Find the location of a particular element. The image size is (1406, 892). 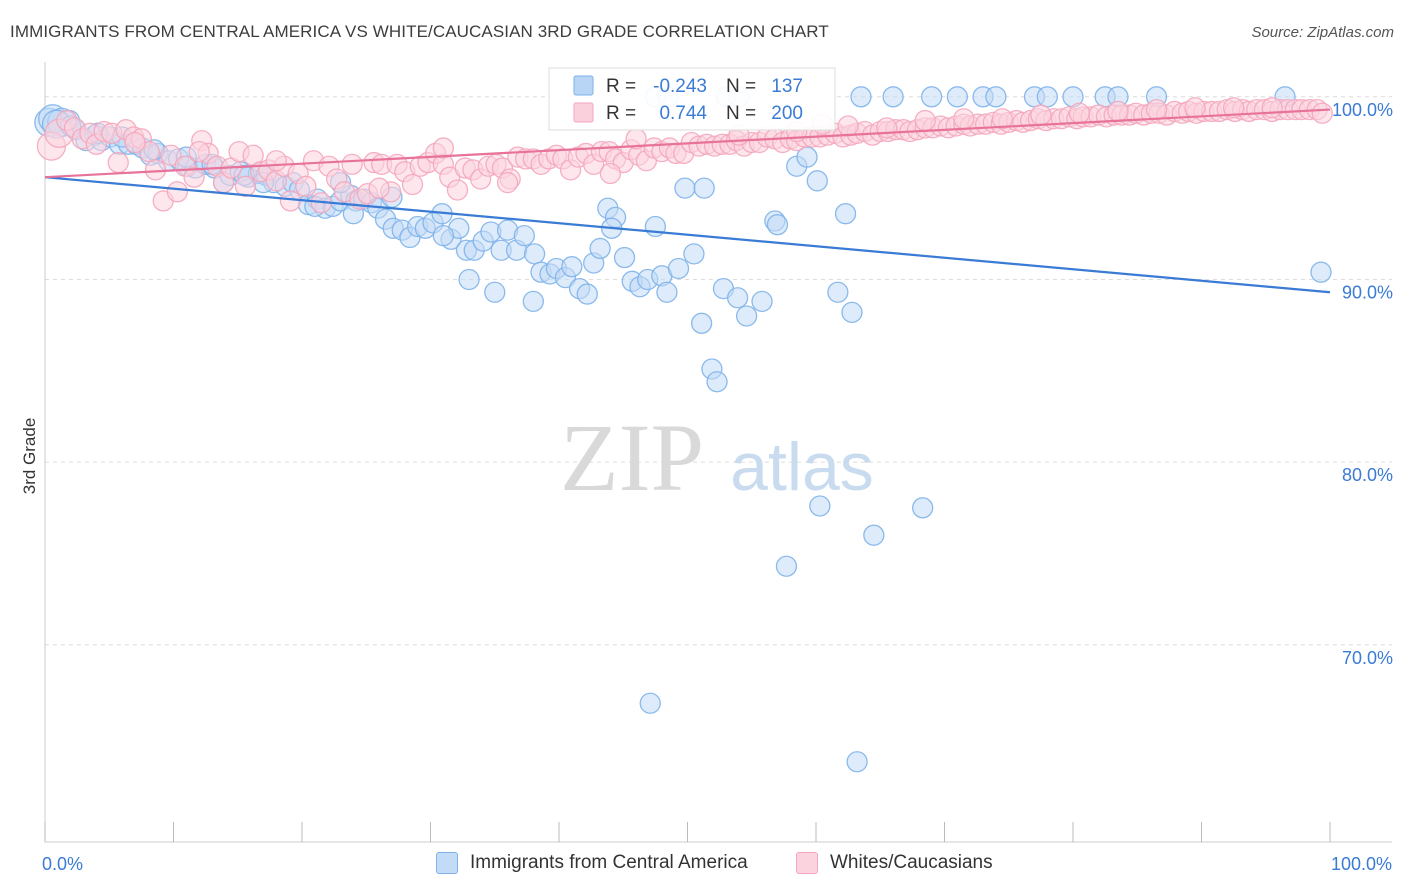

stats-r-value-2: 0.744 is located at coordinates (683, 113).